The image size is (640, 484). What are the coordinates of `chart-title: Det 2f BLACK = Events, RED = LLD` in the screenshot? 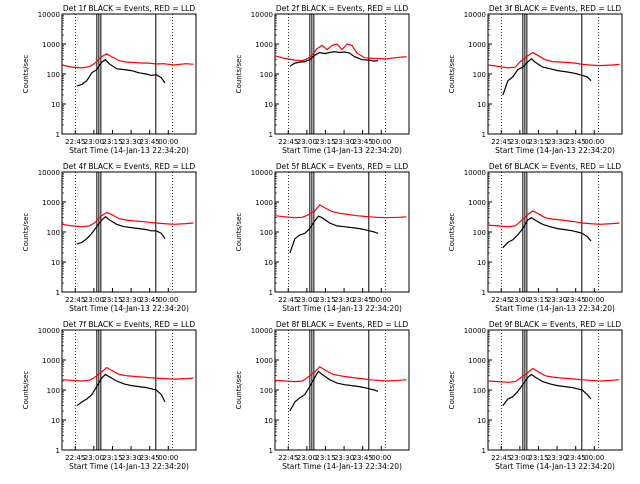 It's located at (342, 8).